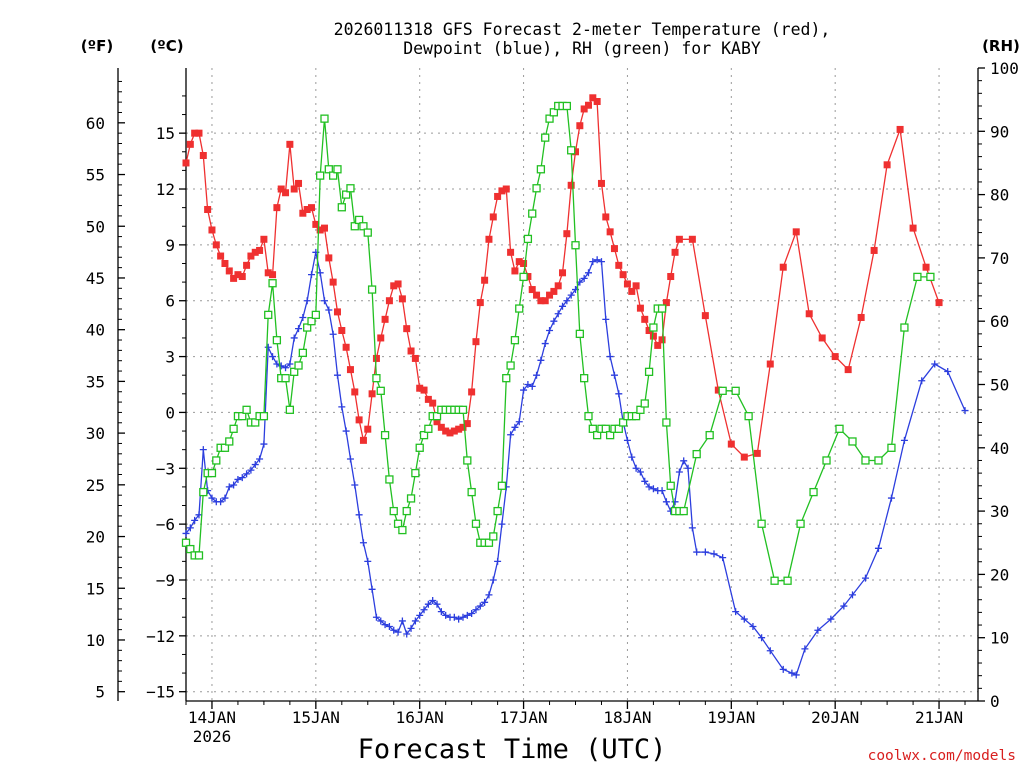  What do you see at coordinates (1004, 68) in the screenshot?
I see `rh-tick-label: 100` at bounding box center [1004, 68].